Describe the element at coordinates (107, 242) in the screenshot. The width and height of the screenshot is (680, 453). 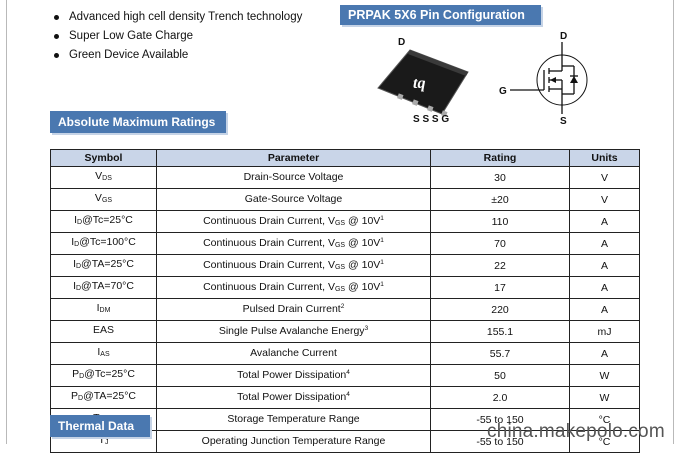
I see `symbol-condition: @Tc=100°C` at that location.